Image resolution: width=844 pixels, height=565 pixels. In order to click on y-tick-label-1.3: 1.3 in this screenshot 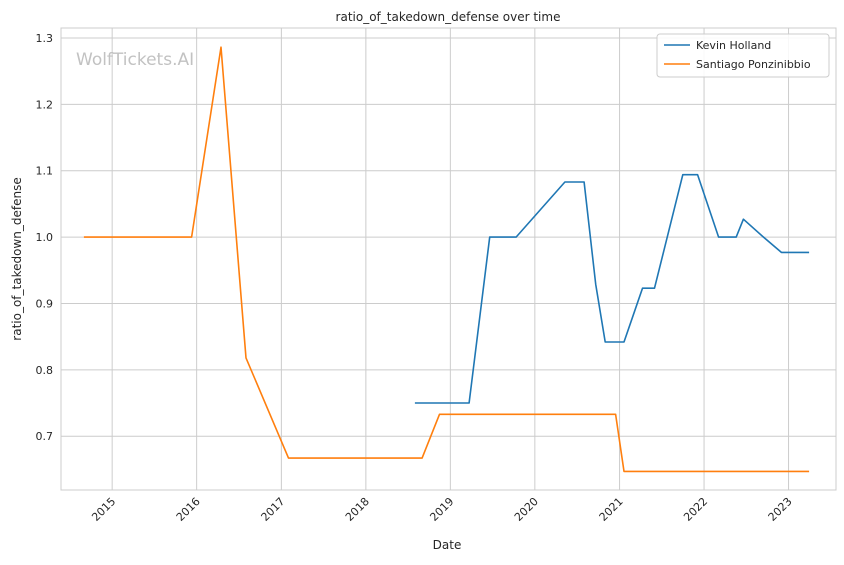, I will do `click(45, 38)`.